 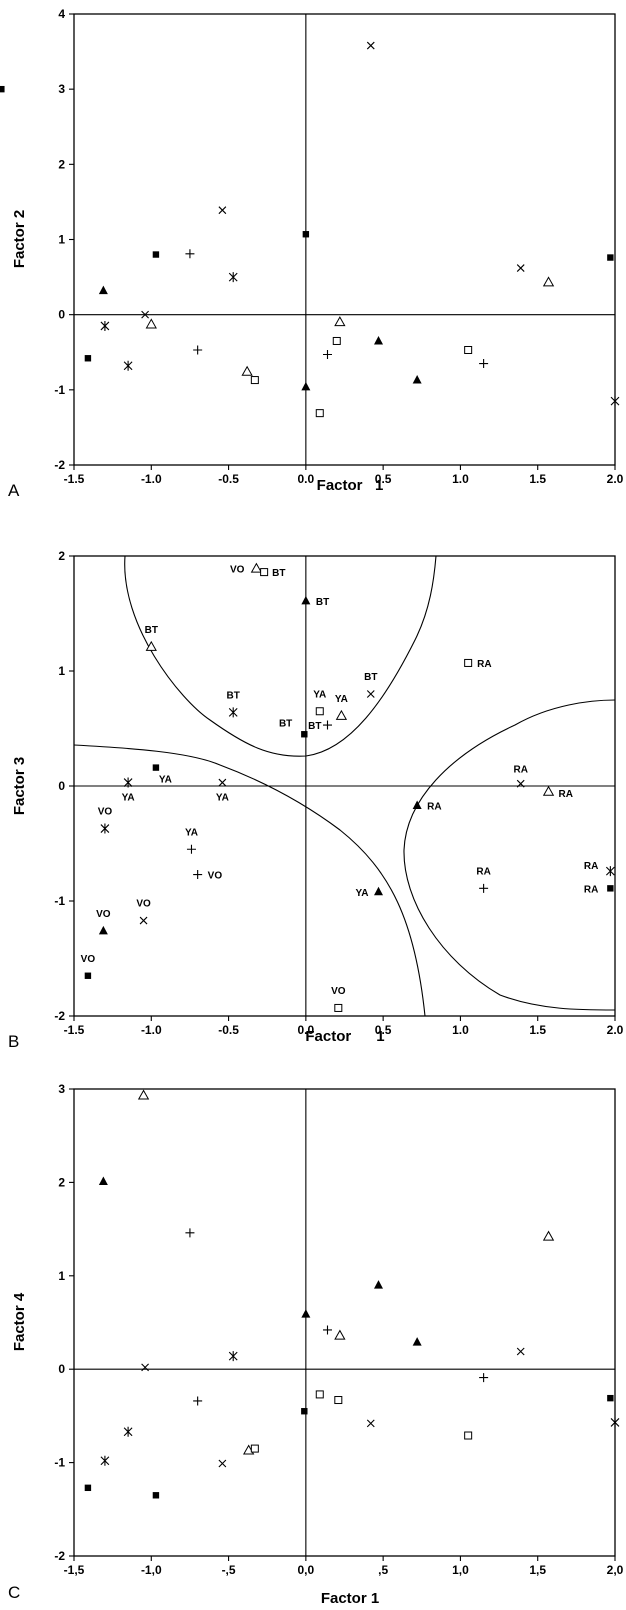 What do you see at coordinates (74, 479) in the screenshot?
I see `x-tick-label: -1.5` at bounding box center [74, 479].